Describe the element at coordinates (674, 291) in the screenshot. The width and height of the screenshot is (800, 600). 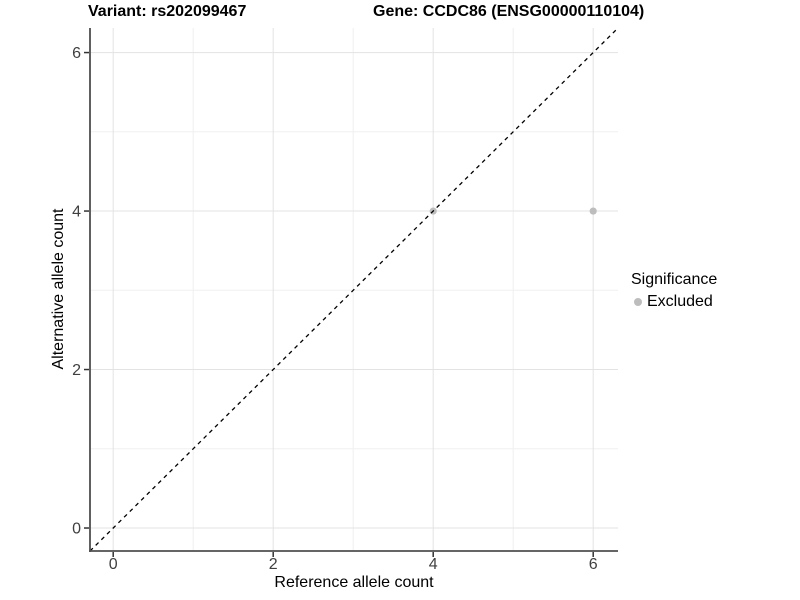
I see `legend: Significance Excluded` at that location.